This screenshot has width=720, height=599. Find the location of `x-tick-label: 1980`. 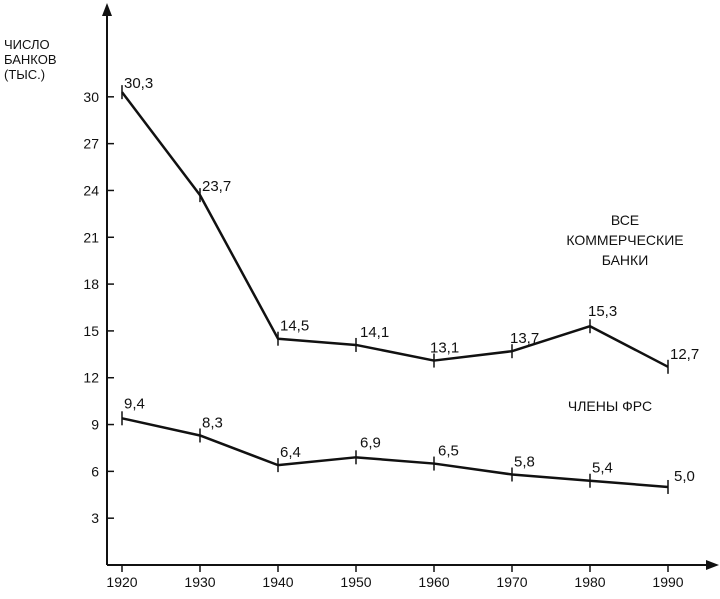

x-tick-label: 1980 is located at coordinates (589, 582).